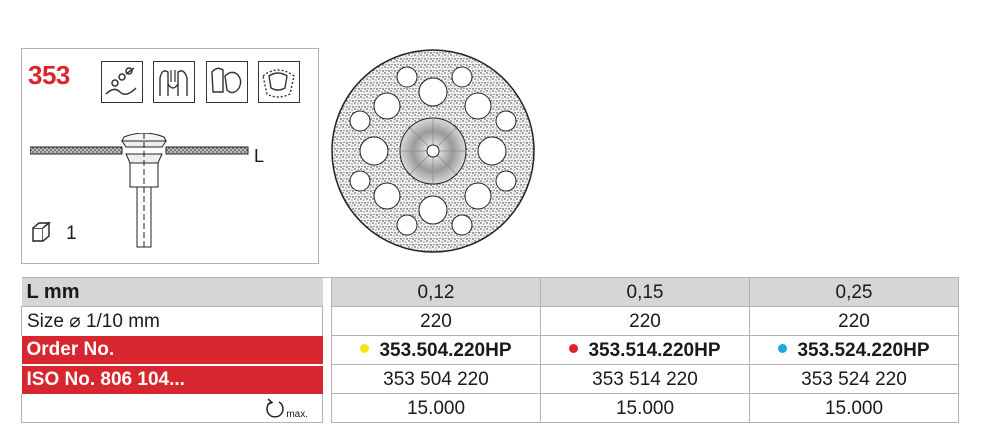  What do you see at coordinates (71, 233) in the screenshot?
I see `pack-quantity: 1` at bounding box center [71, 233].